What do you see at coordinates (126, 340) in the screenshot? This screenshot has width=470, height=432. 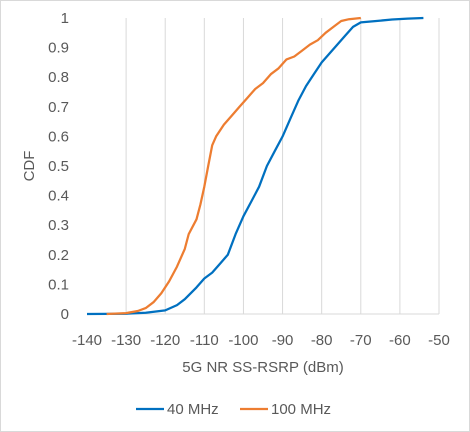 I see `x-tick-label: -130` at bounding box center [126, 340].